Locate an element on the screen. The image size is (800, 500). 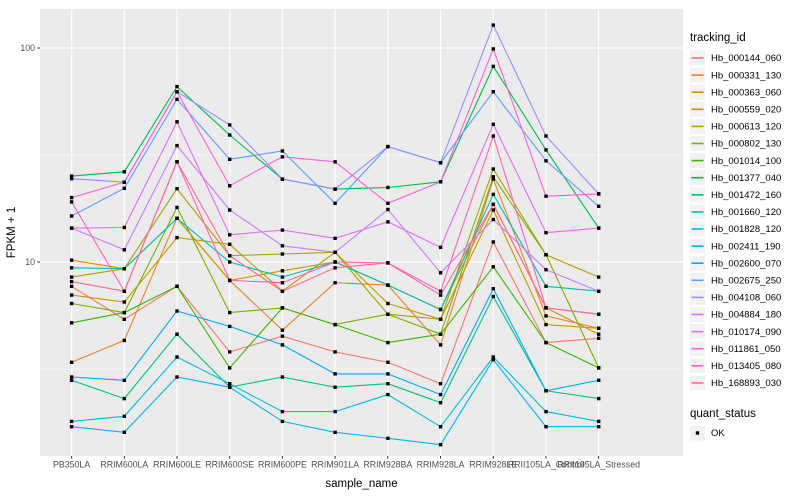
x-tick-label: RRIM901LA is located at coordinates (335, 465).